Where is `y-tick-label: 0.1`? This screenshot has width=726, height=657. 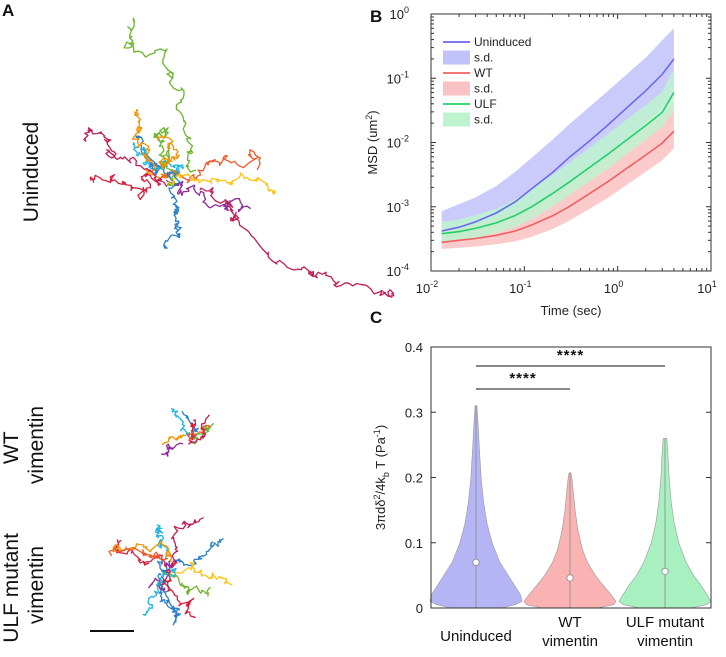
y-tick-label: 0.1 is located at coordinates (414, 543).